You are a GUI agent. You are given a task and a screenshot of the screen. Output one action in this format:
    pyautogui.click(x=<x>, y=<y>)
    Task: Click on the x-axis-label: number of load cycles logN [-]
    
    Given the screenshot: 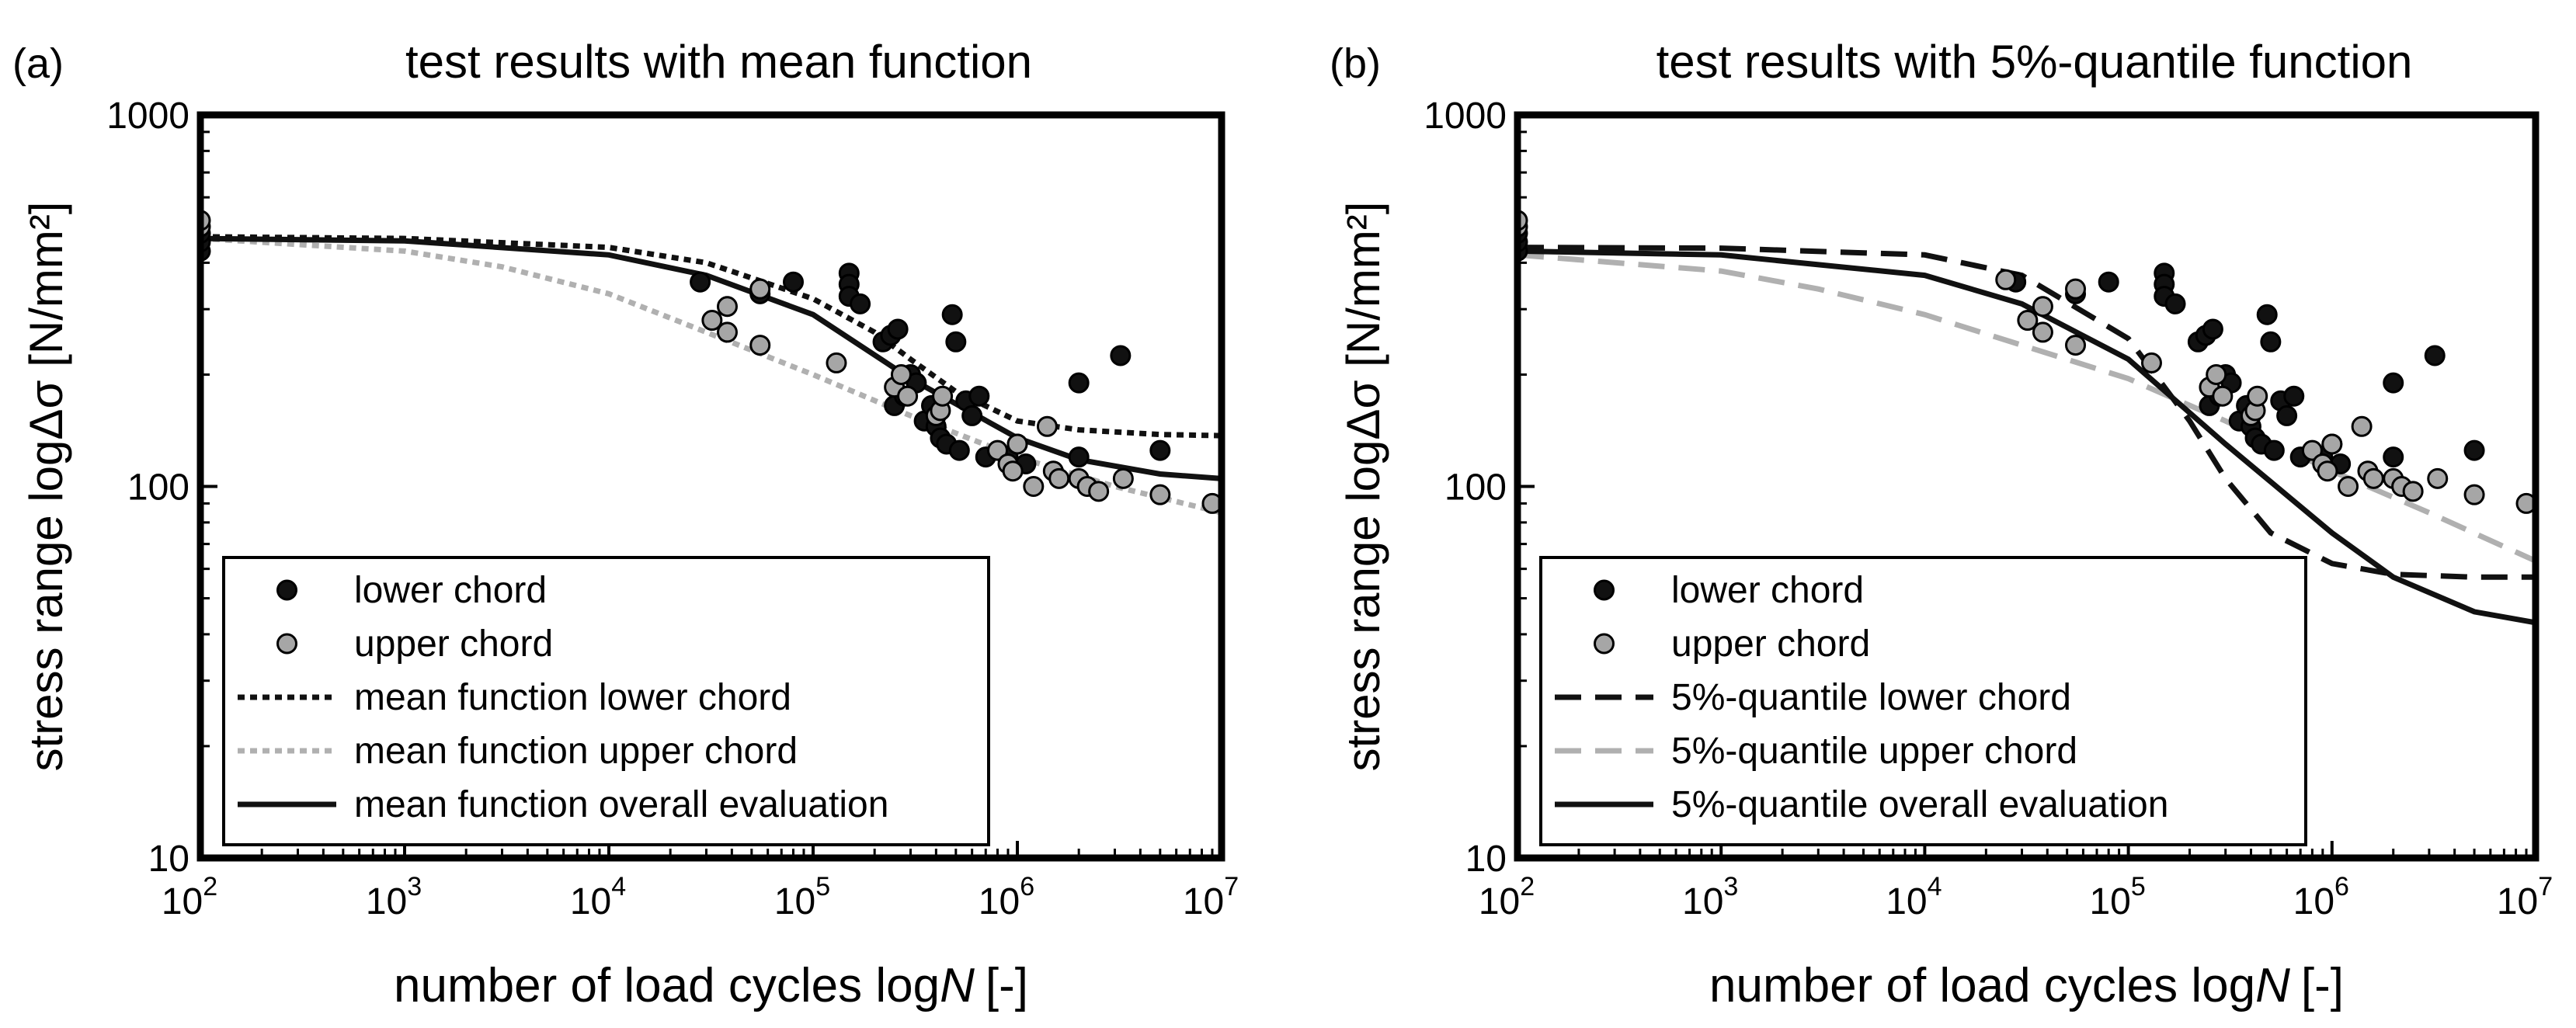 What is the action you would take?
    pyautogui.click(x=2027, y=985)
    